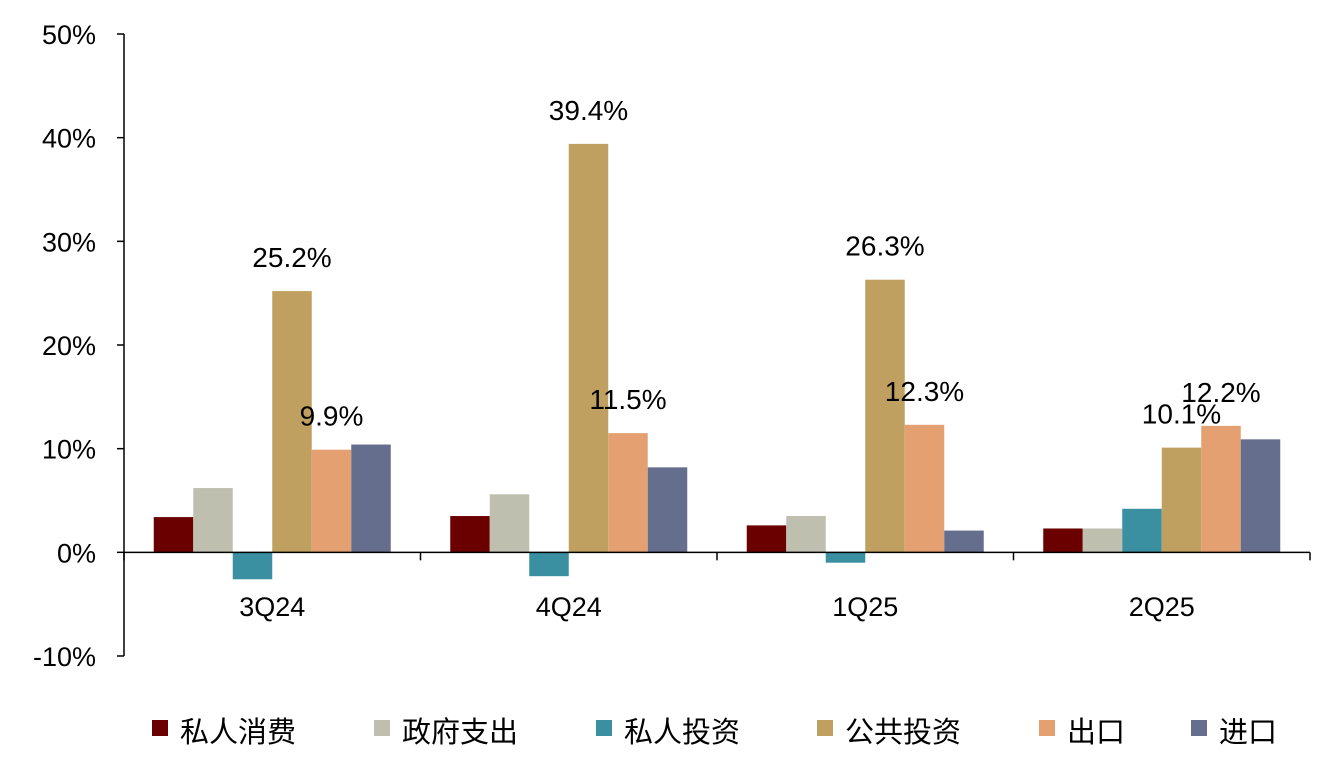  Describe the element at coordinates (1181, 414) in the screenshot. I see `data-label: 10.1%` at that location.